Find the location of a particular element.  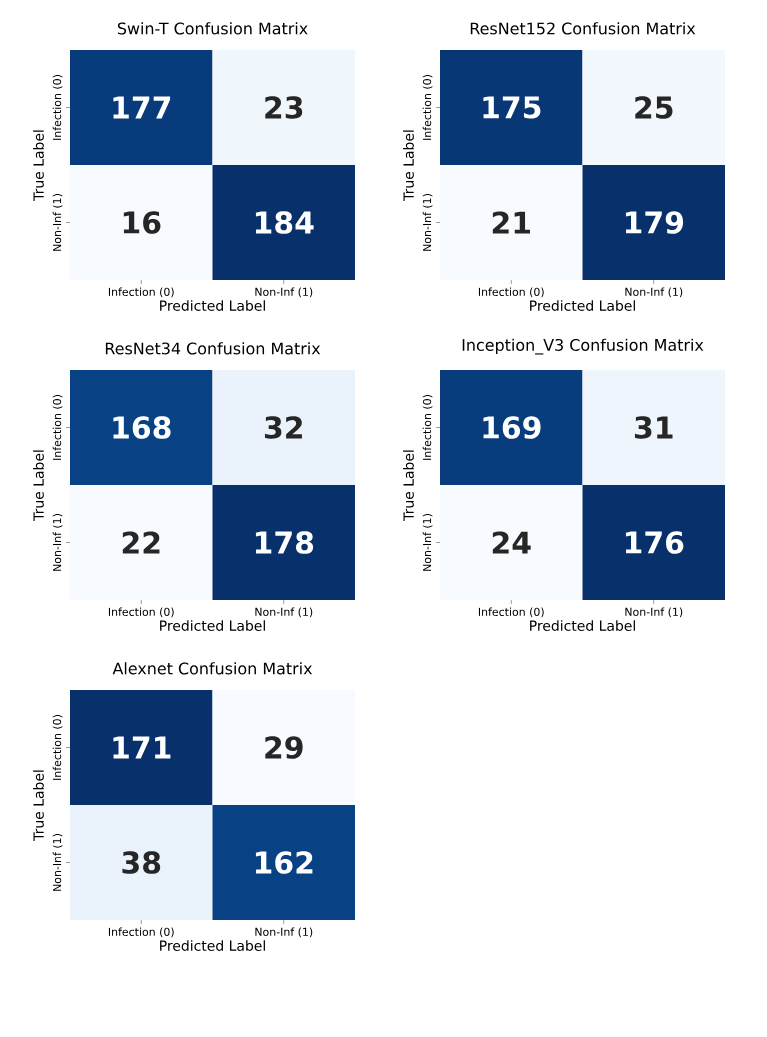

data-label: 23 is located at coordinates (284, 107).